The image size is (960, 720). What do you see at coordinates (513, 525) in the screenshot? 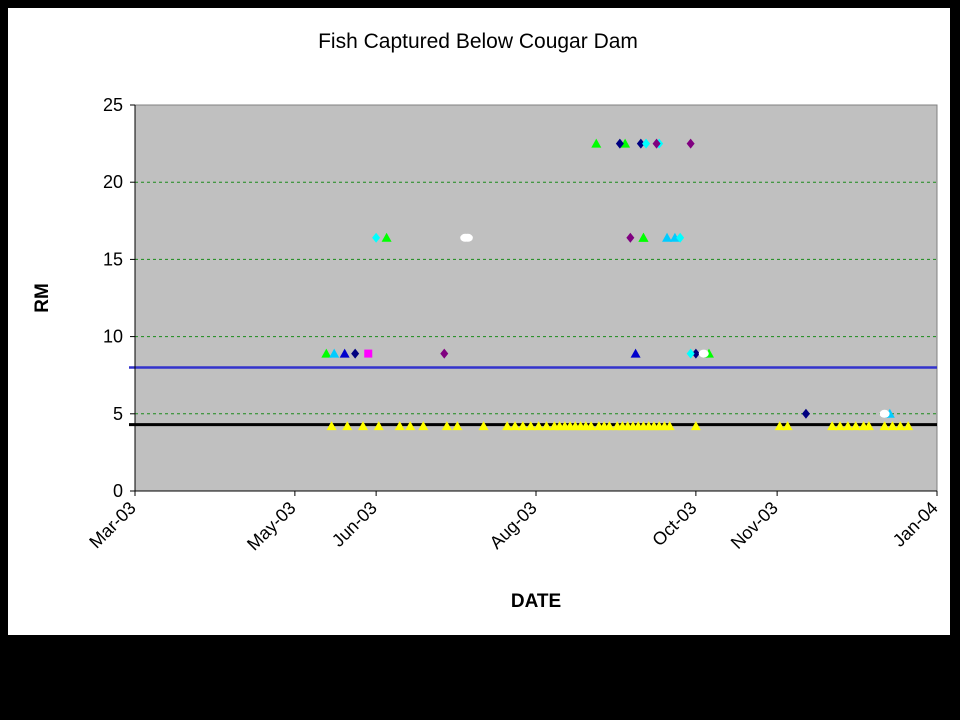
I see `x-tick-label: Aug-03` at bounding box center [513, 525].